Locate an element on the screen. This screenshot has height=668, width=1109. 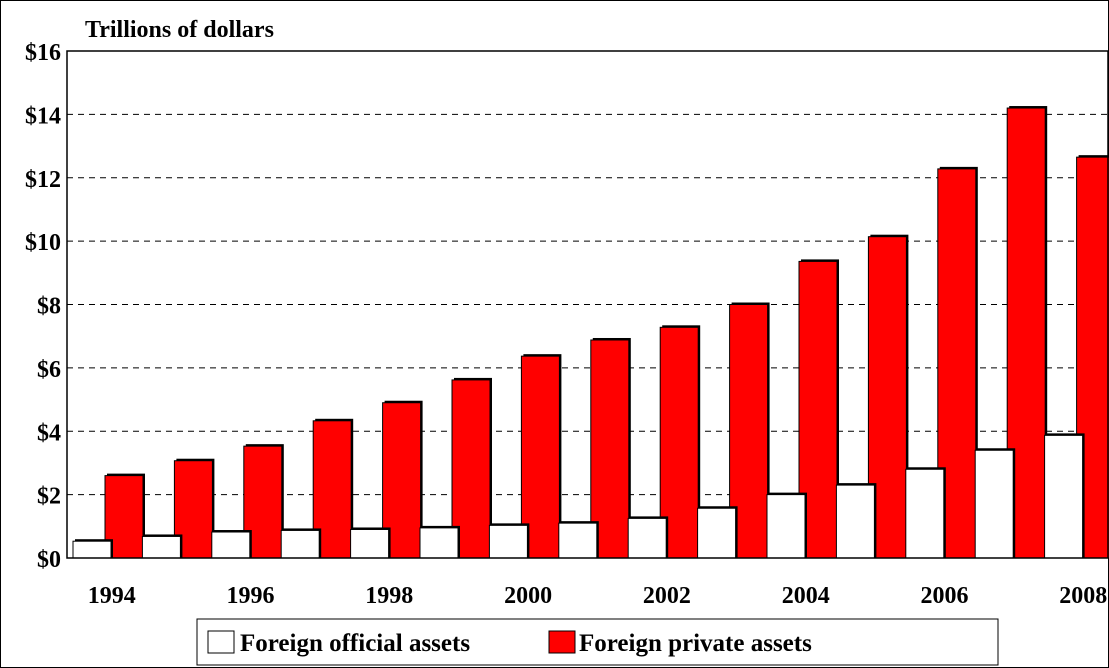
legend-swatch-private is located at coordinates (562, 642).